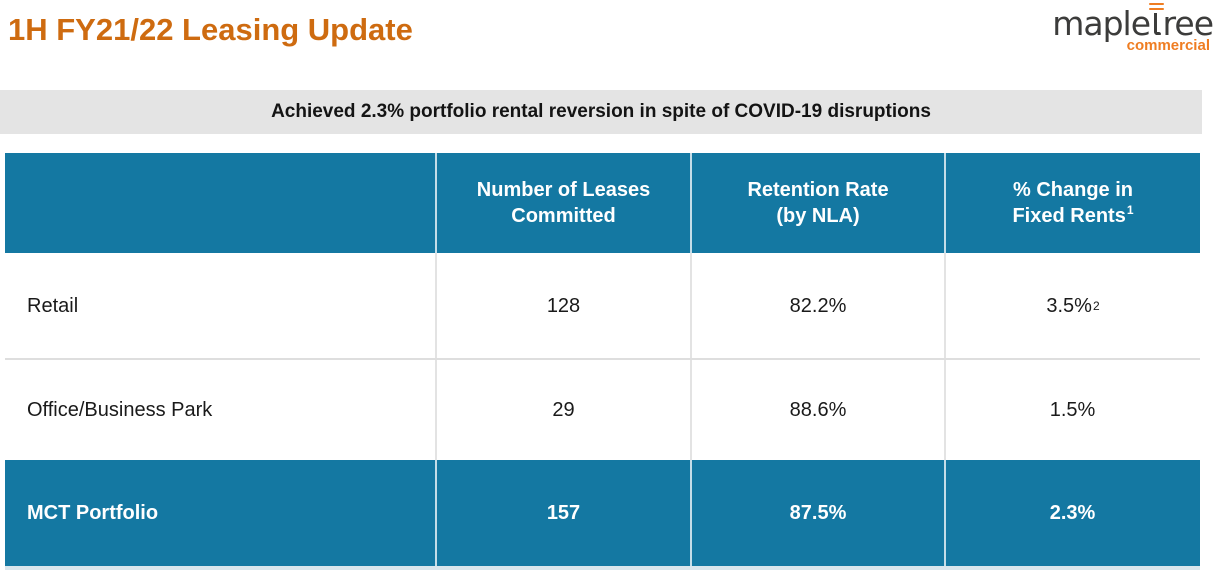 This screenshot has width=1229, height=573. What do you see at coordinates (1156, 18) in the screenshot?
I see `logo-stylized-t-icon` at bounding box center [1156, 18].